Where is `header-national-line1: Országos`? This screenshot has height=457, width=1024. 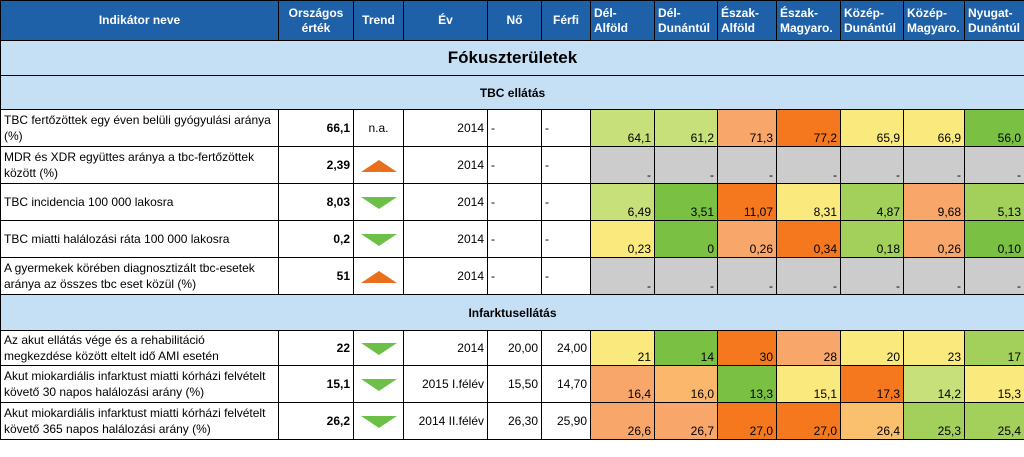 header-national-line1: Országos is located at coordinates (316, 12).